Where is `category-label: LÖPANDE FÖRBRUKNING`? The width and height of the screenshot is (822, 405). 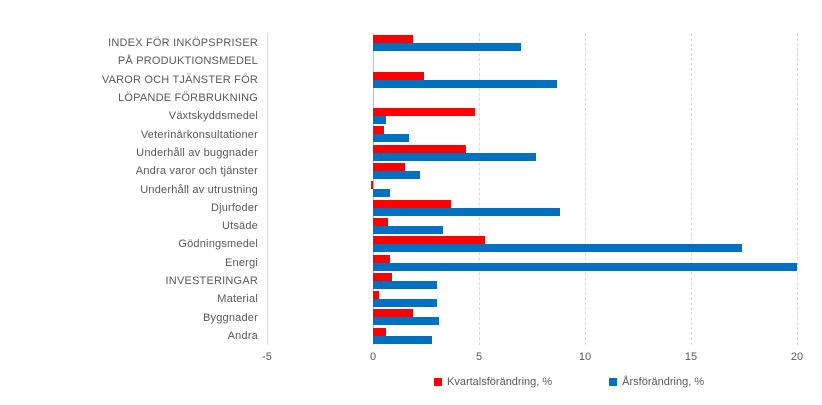
category-label: LÖPANDE FÖRBRUKNING is located at coordinates (188, 98).